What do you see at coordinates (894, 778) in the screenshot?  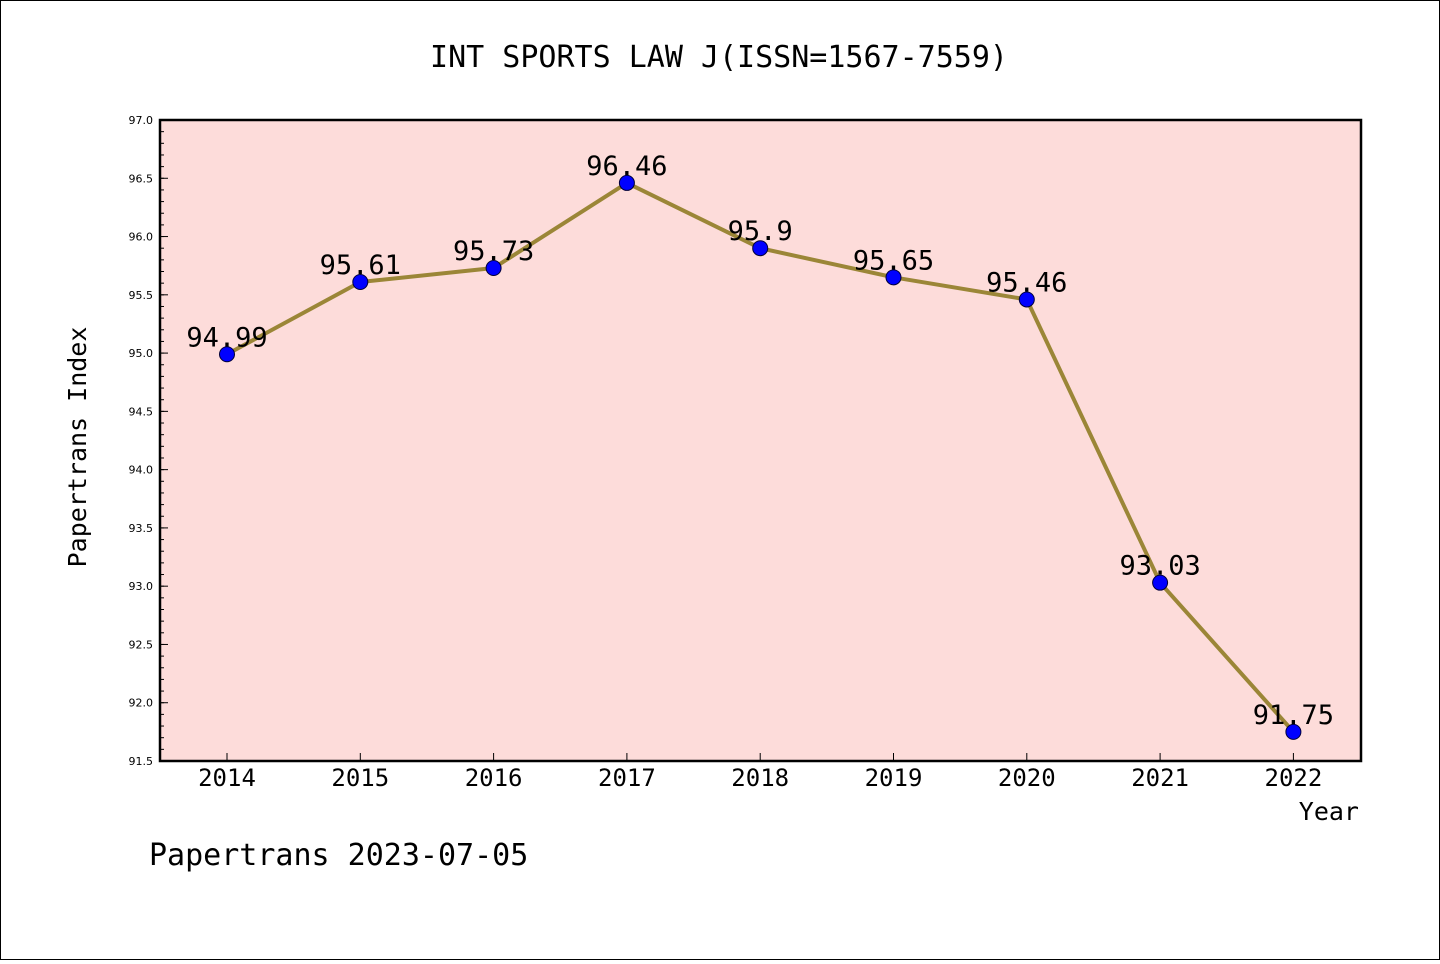 I see `x-tick-label: 2019` at bounding box center [894, 778].